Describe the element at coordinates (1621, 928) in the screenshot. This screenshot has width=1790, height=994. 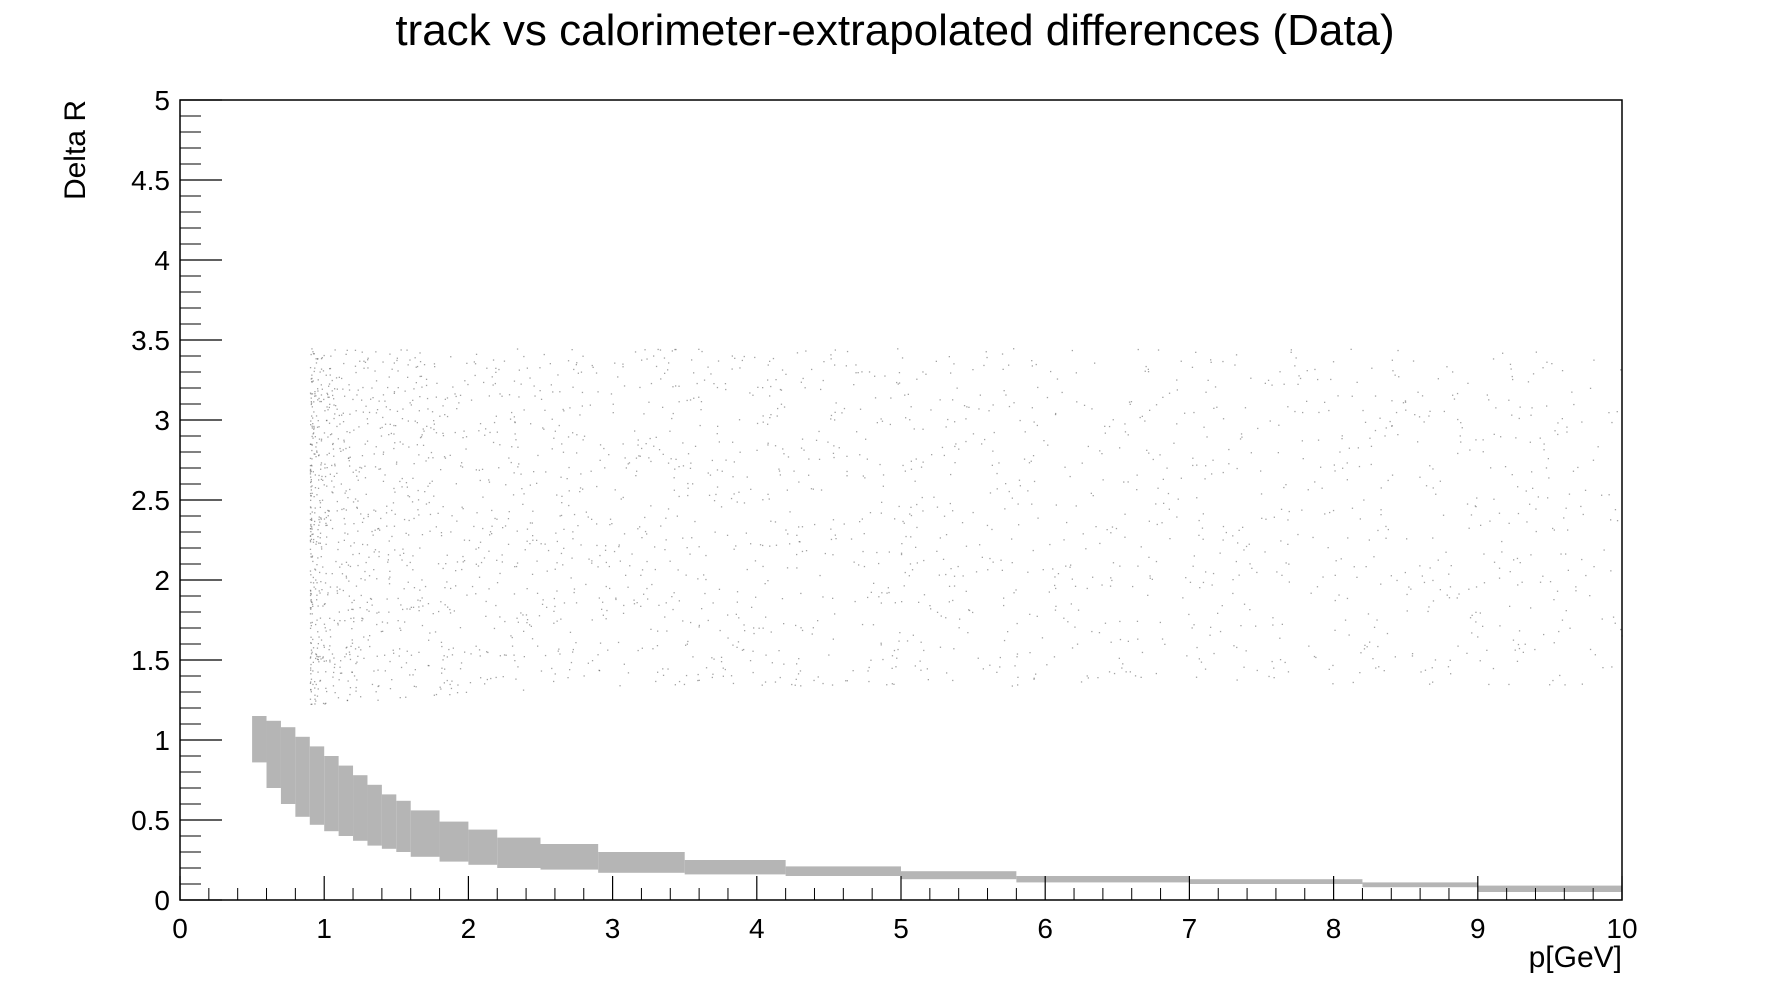
I see `x-tick-label: 10` at that location.